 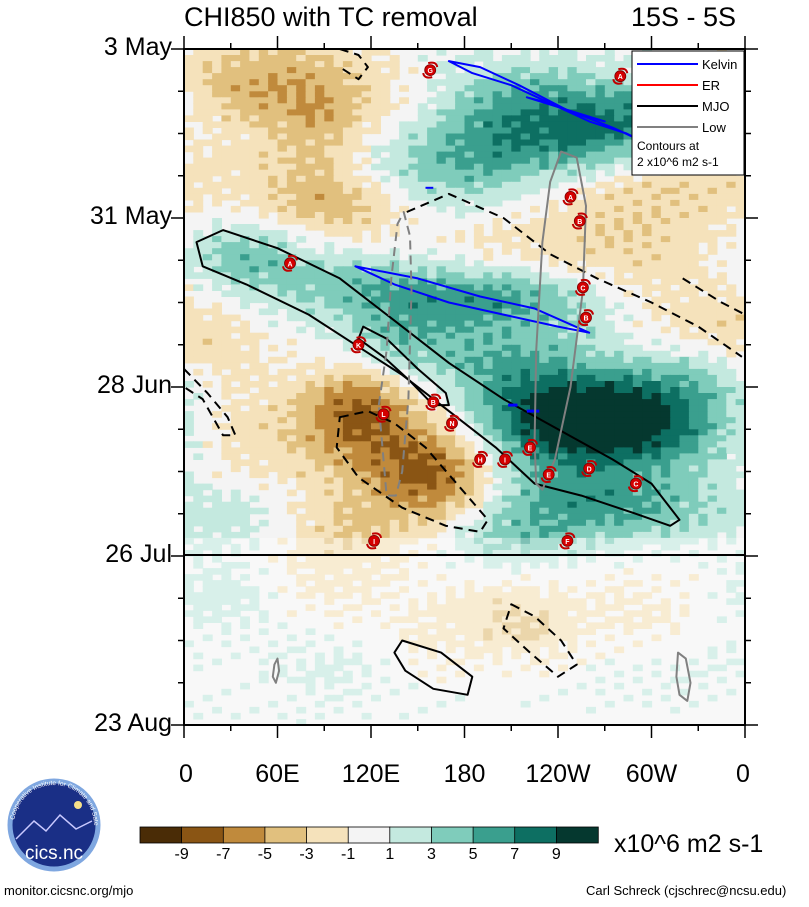 I want to click on cyclone-swirl, so click(x=358, y=345).